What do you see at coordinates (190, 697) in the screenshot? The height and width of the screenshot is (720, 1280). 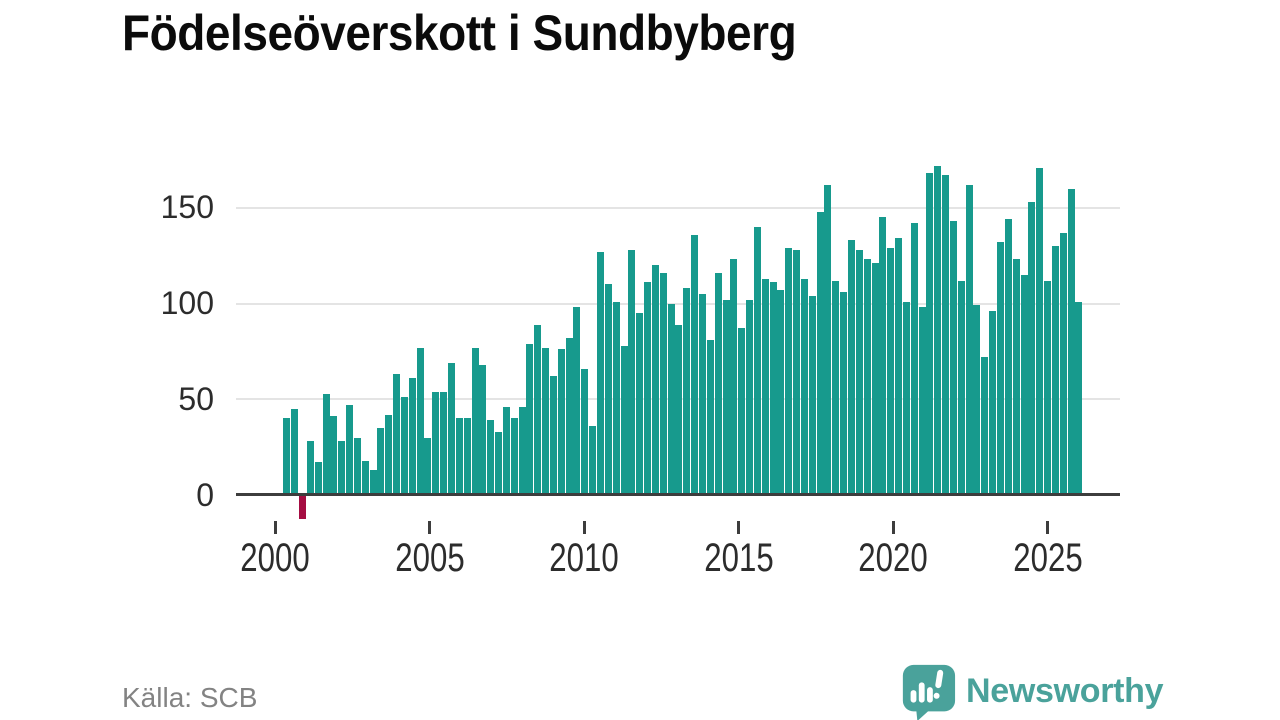 I see `source-text: Källa: SCB` at bounding box center [190, 697].